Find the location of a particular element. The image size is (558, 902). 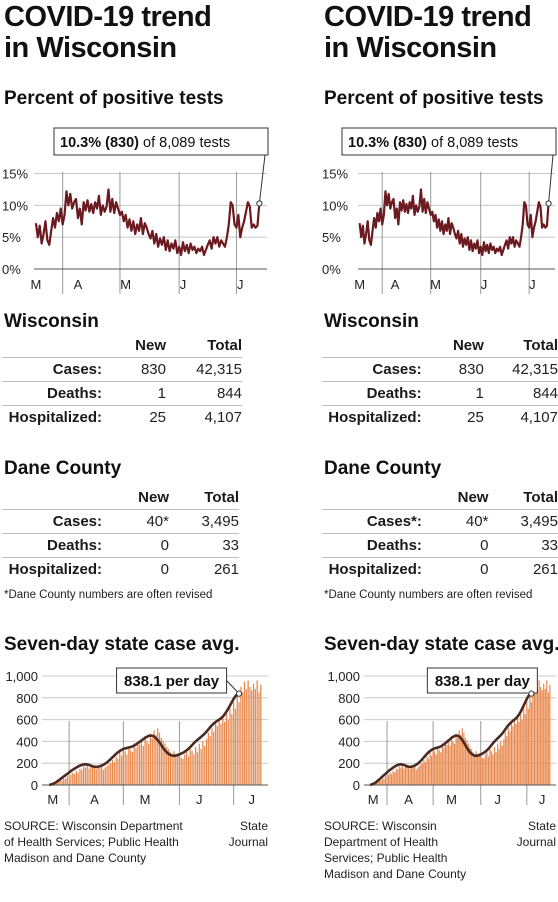

total-value: 3,495 is located at coordinates (204, 521).